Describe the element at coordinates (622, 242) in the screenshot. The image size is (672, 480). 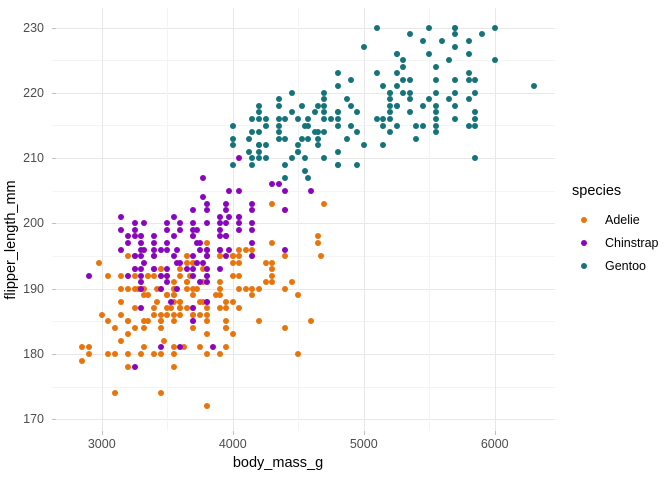
I see `legend-item-chinstrap: Chinstrap` at that location.